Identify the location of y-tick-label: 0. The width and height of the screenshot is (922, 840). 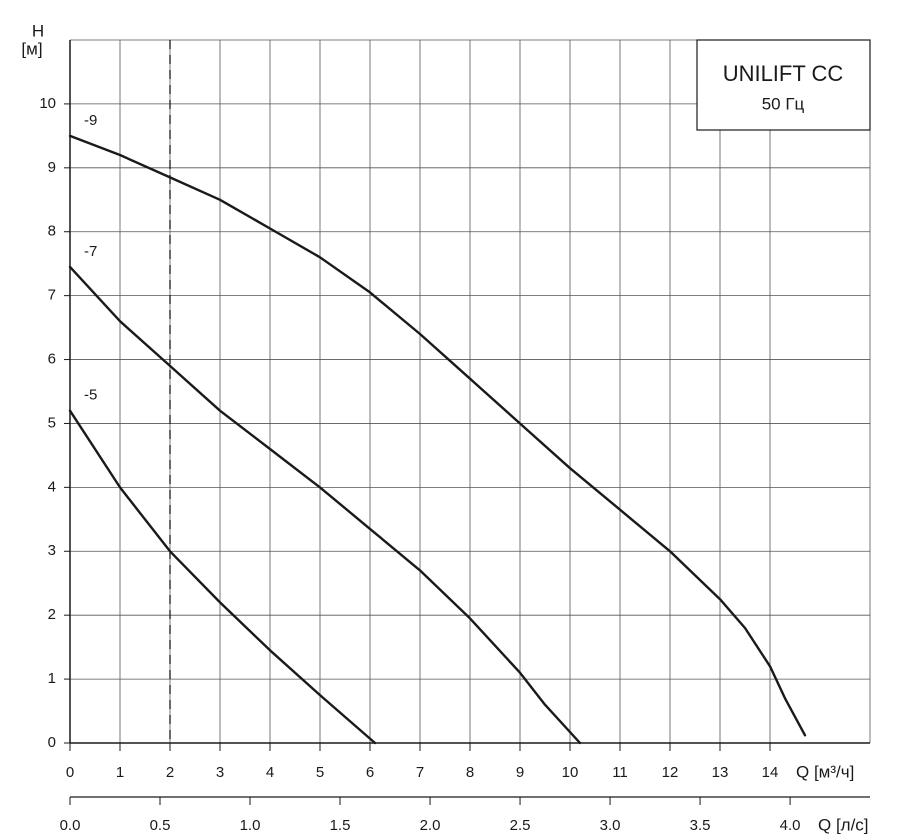
(52, 742).